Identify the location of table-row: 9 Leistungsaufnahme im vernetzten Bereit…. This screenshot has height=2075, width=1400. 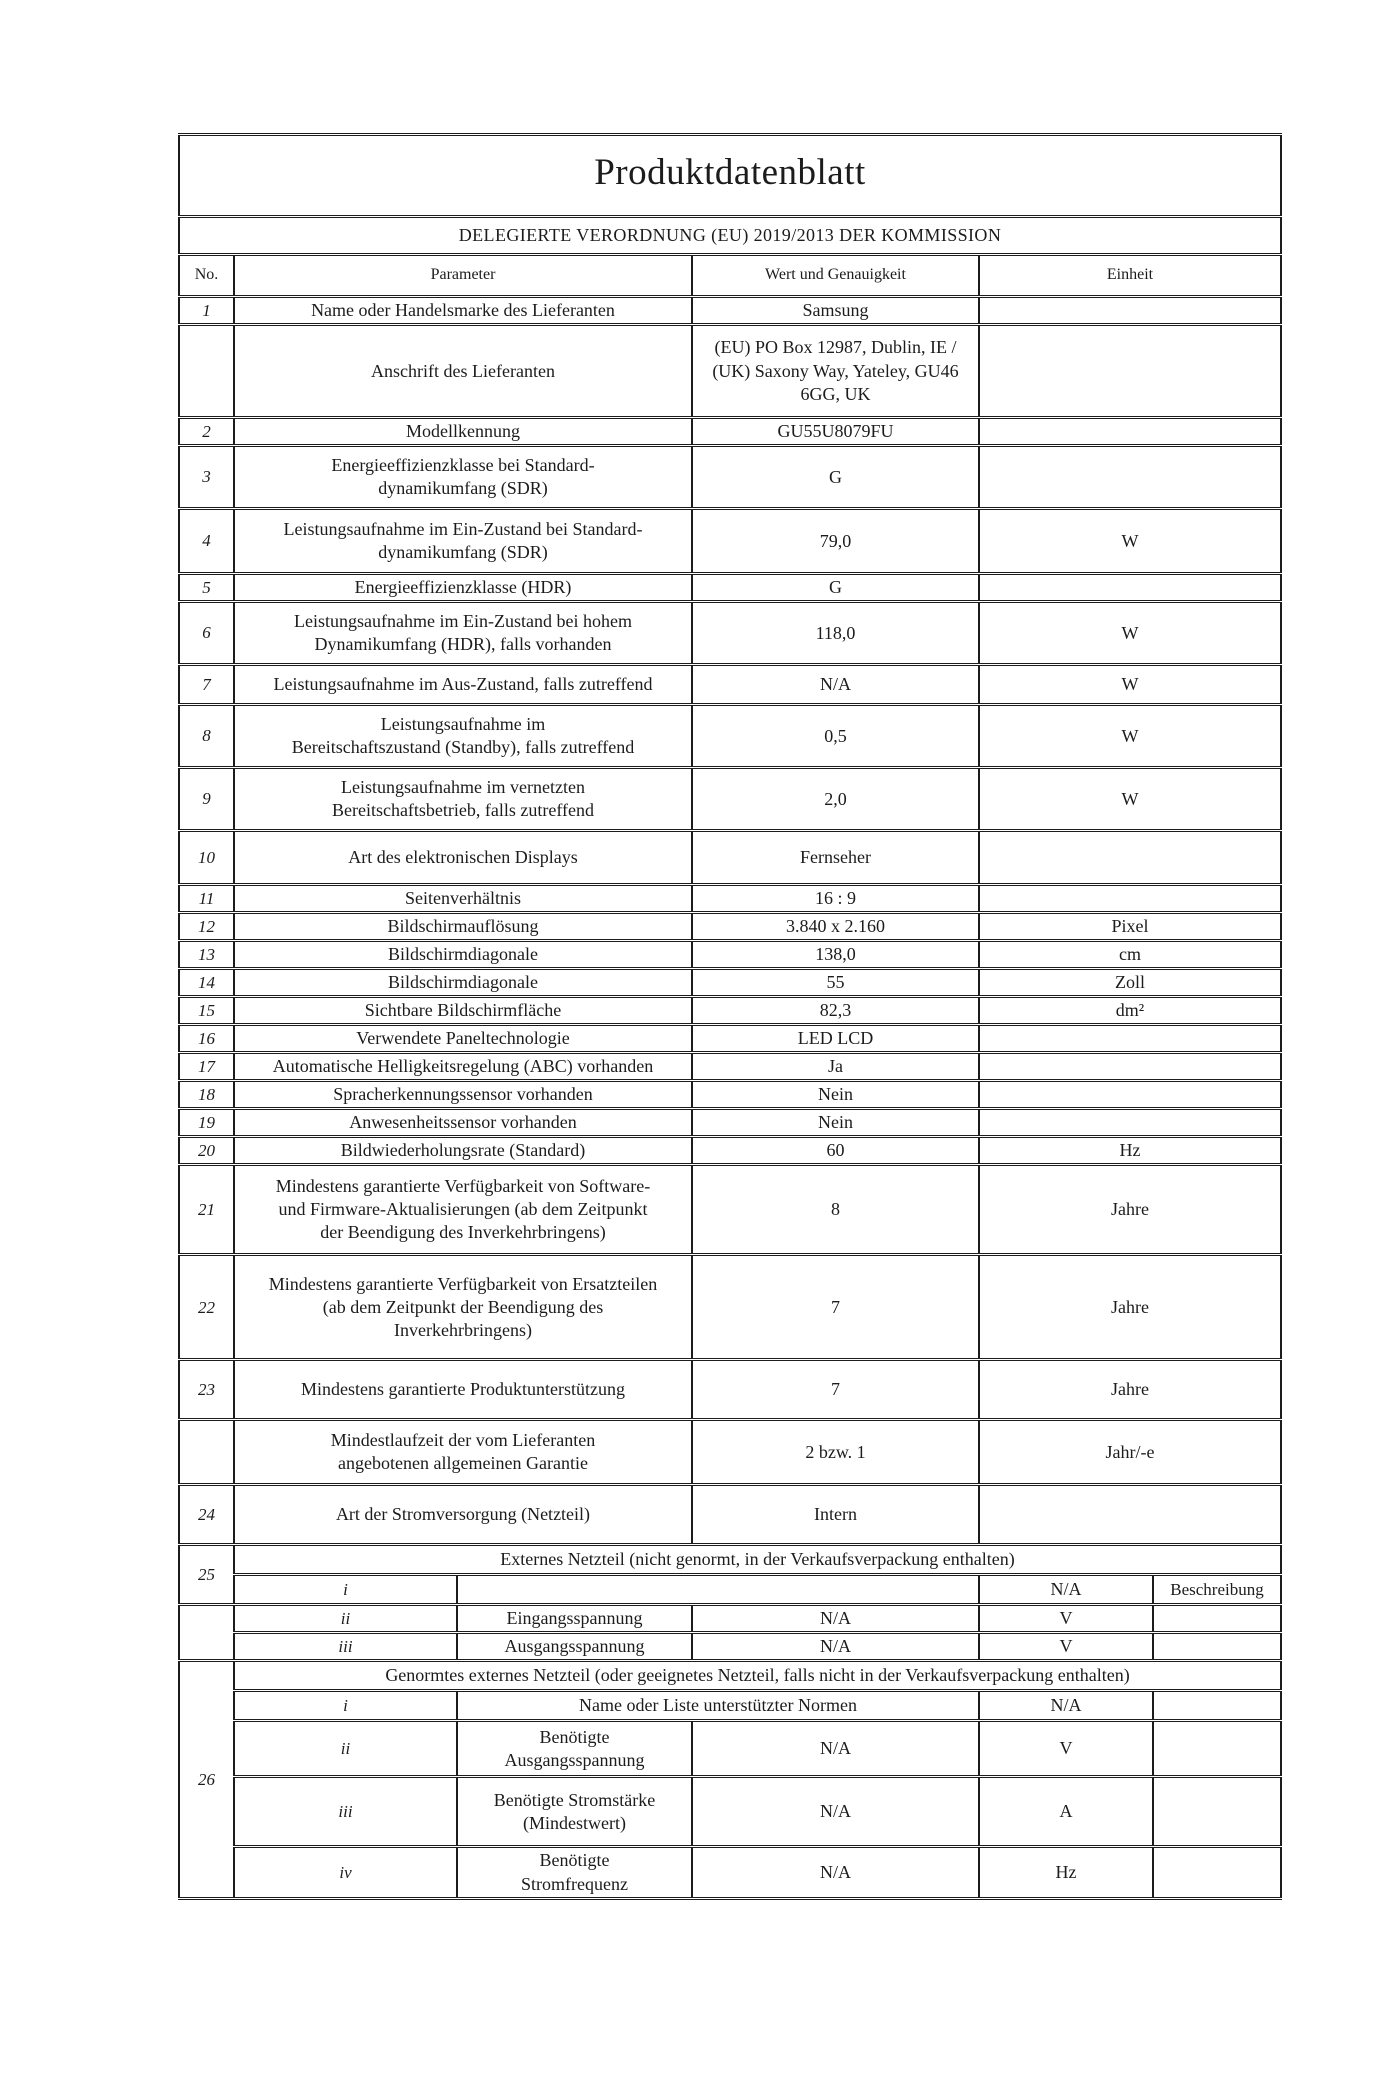
(730, 799).